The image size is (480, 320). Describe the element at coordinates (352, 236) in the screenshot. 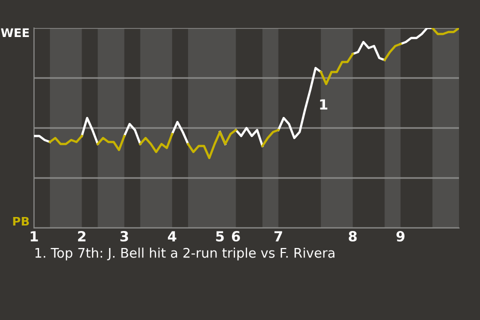

I see `x-tick-label: 8` at that location.